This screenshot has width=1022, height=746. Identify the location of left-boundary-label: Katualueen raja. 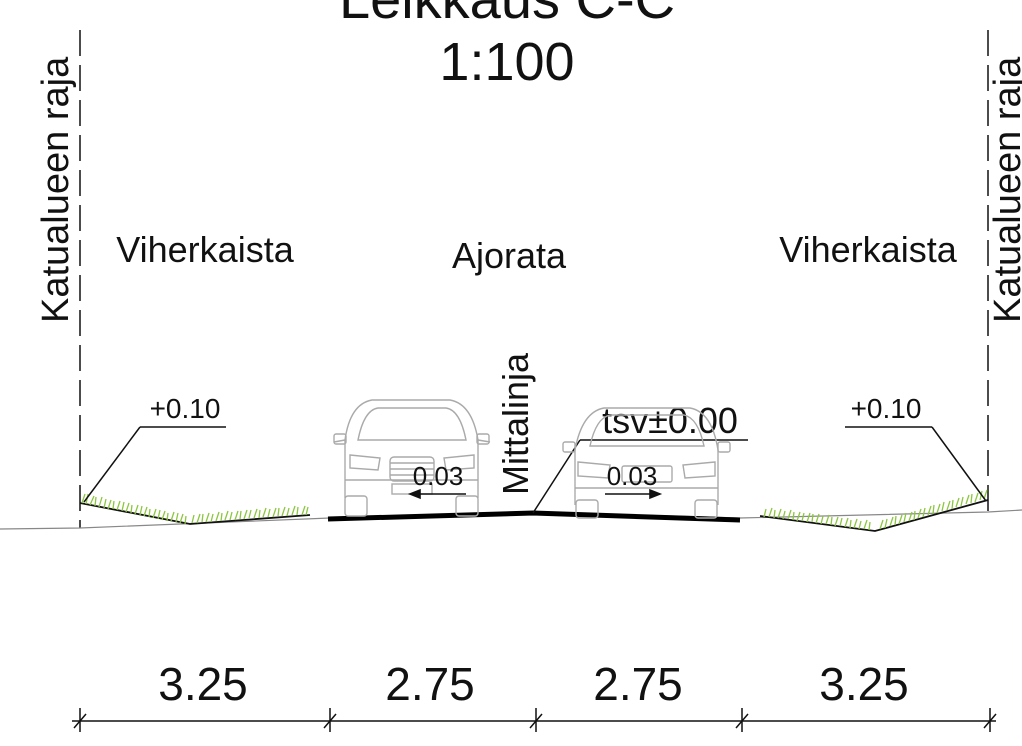
(56, 189).